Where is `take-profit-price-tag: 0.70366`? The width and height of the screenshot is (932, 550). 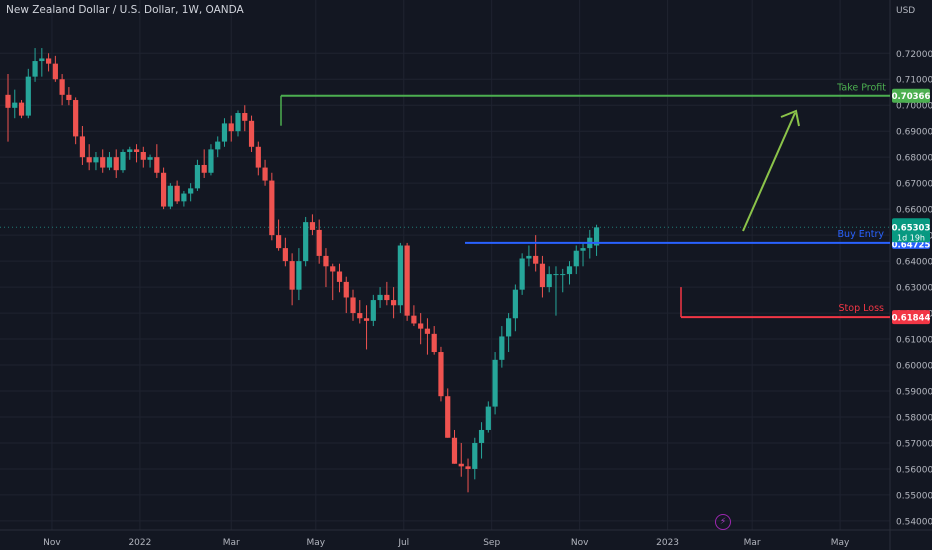 take-profit-price-tag: 0.70366 is located at coordinates (911, 97).